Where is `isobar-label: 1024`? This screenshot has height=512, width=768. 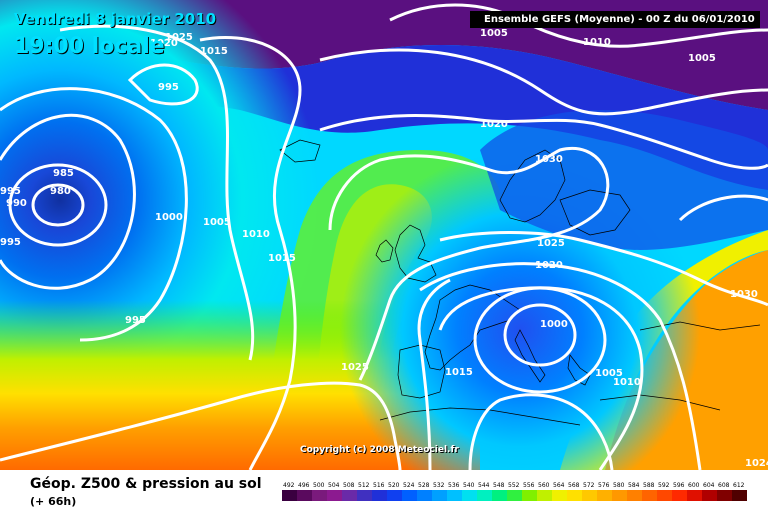
isobar-label: 1024 is located at coordinates (756, 463).